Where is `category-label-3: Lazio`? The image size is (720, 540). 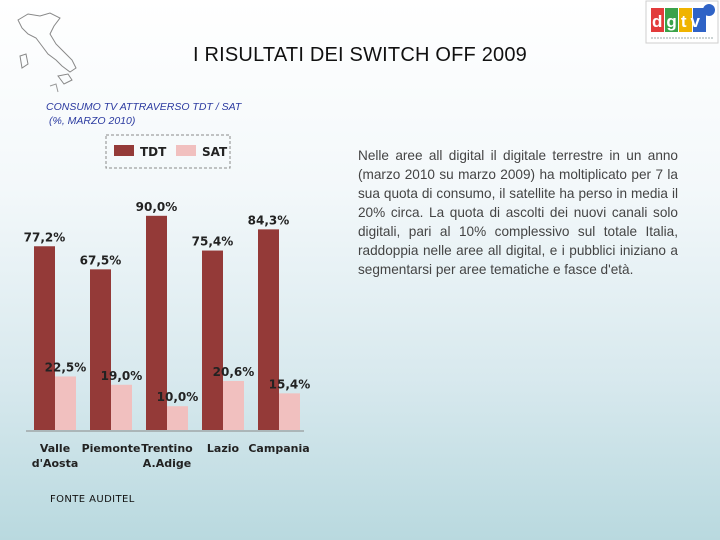
category-label-3: Lazio is located at coordinates (223, 448).